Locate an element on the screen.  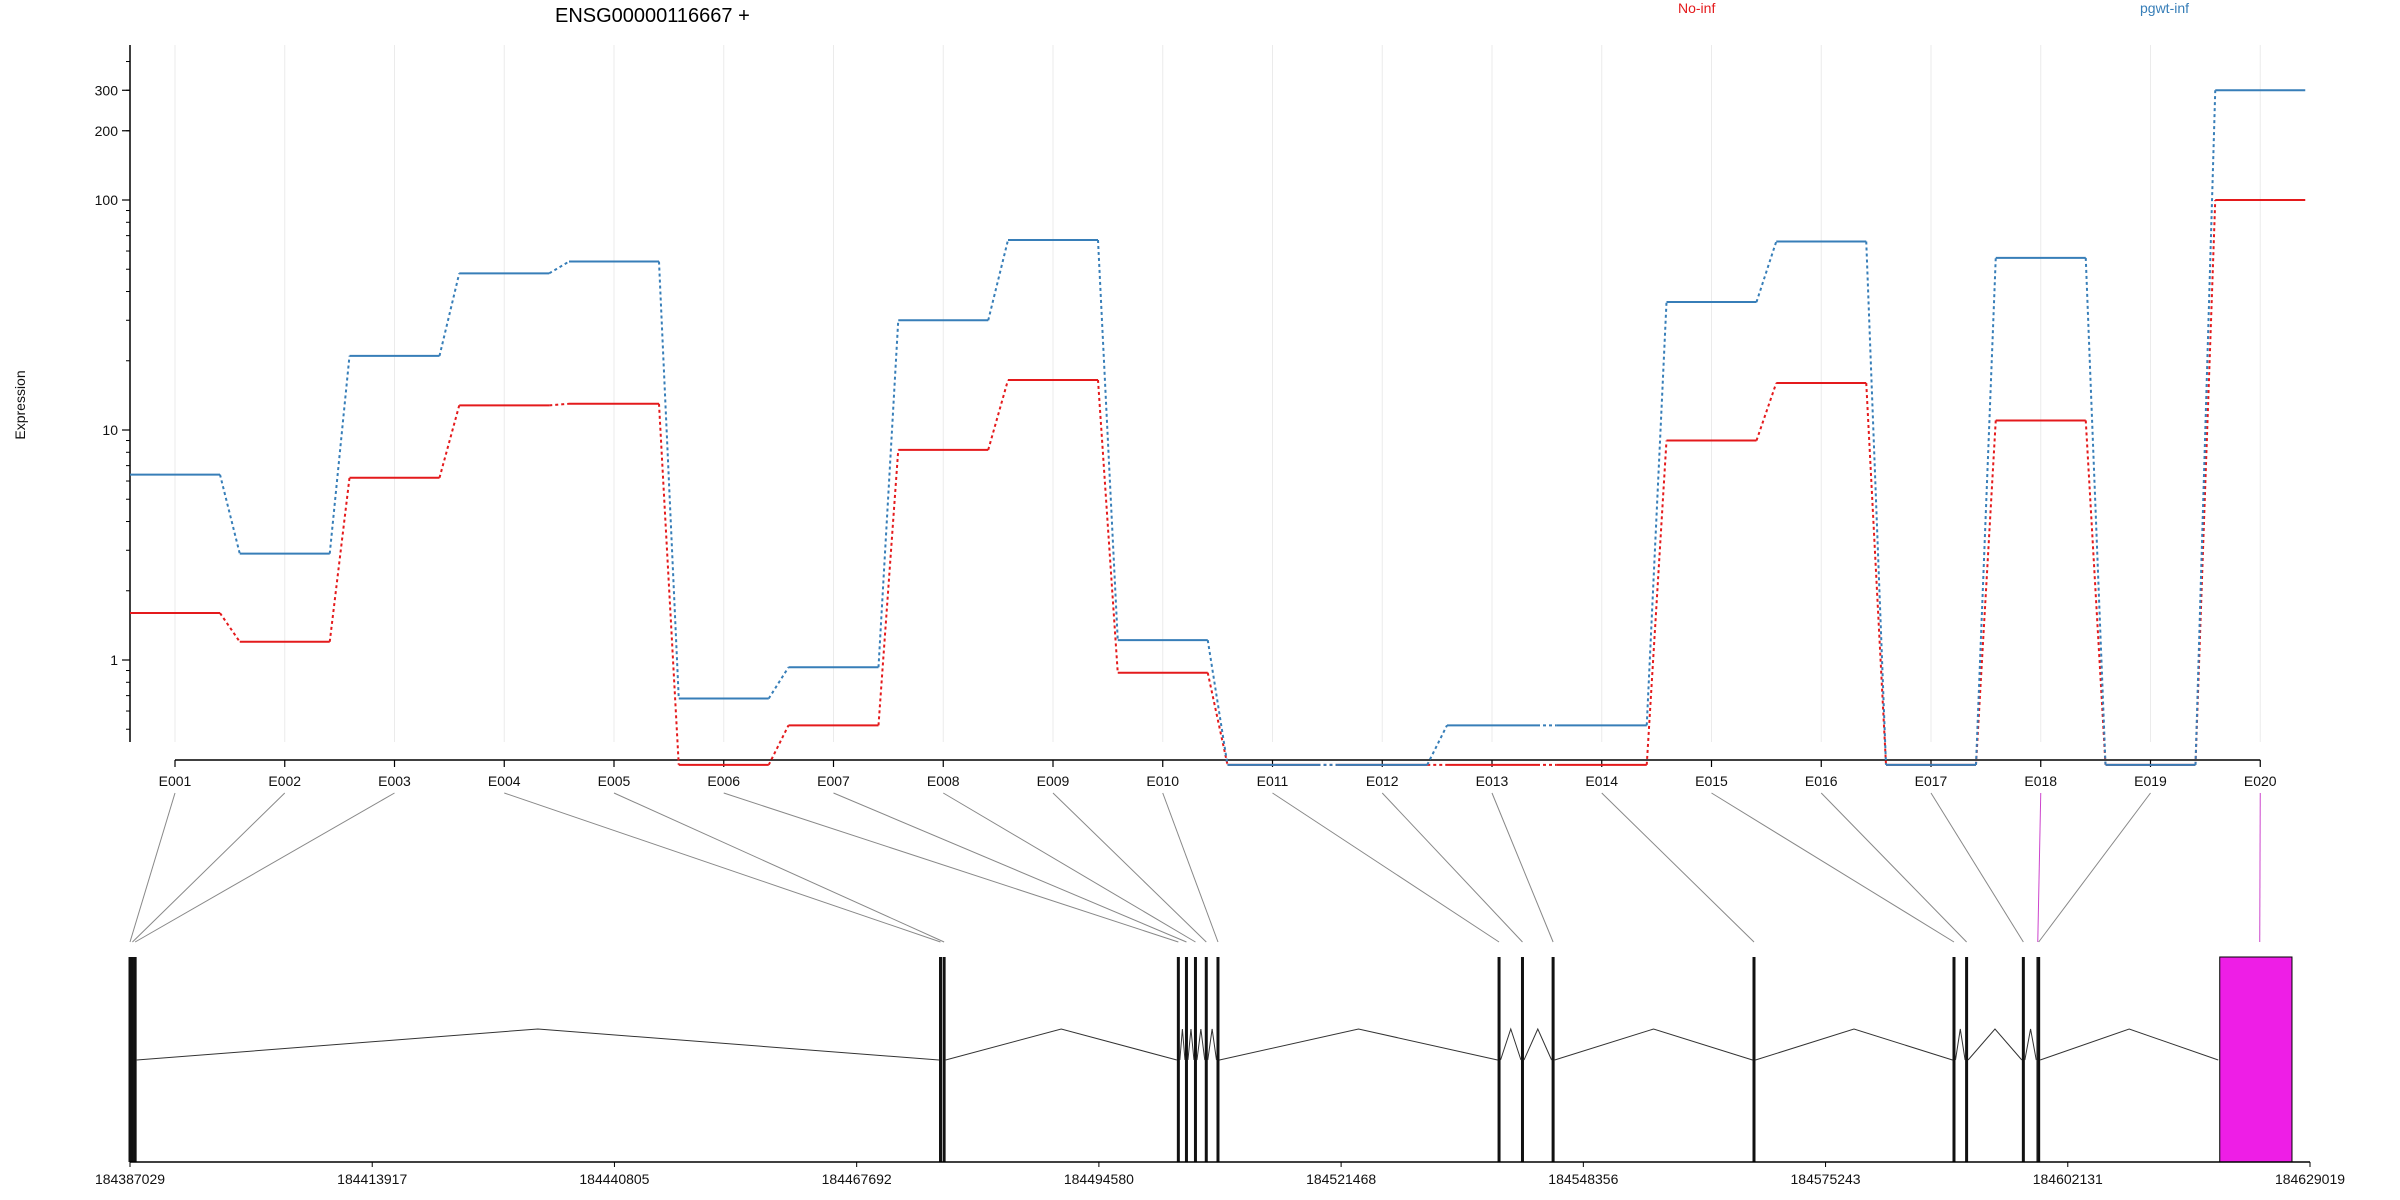
legend-entry-no-inf: No-inf is located at coordinates (1696, 8).